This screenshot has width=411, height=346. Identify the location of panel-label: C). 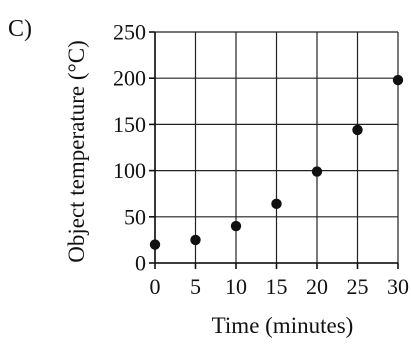
(20, 29).